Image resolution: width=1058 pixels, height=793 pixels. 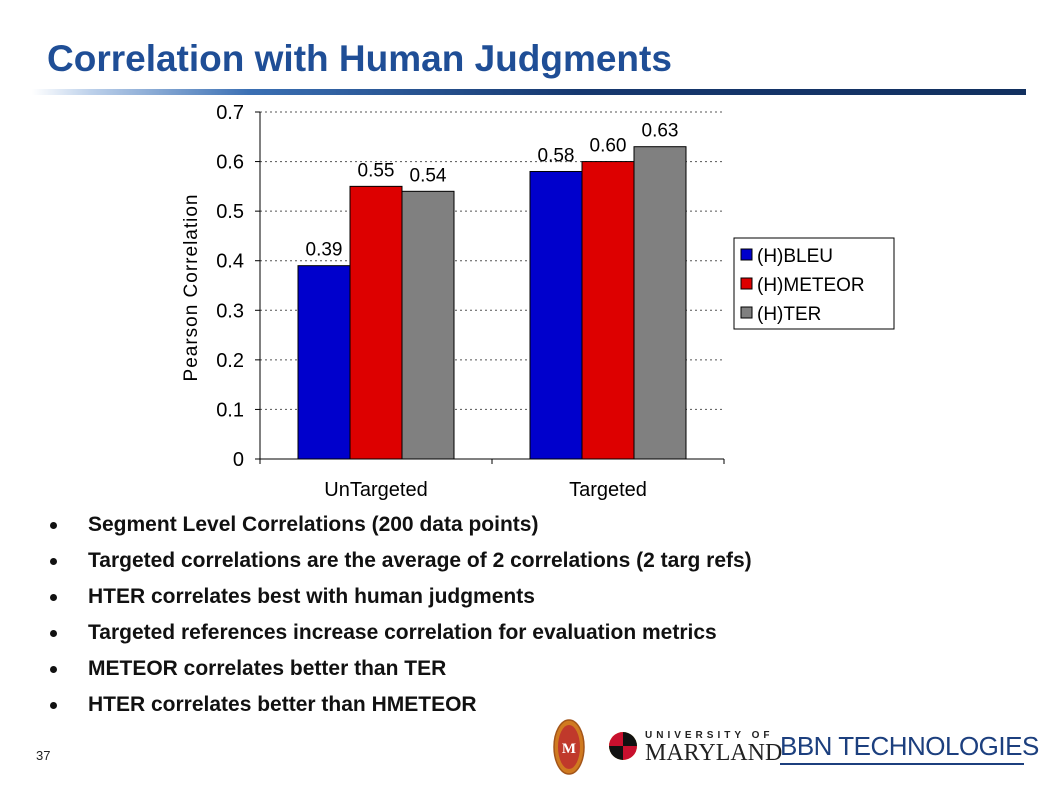 What do you see at coordinates (191, 288) in the screenshot?
I see `y-axis-label: Pearson Correlation` at bounding box center [191, 288].